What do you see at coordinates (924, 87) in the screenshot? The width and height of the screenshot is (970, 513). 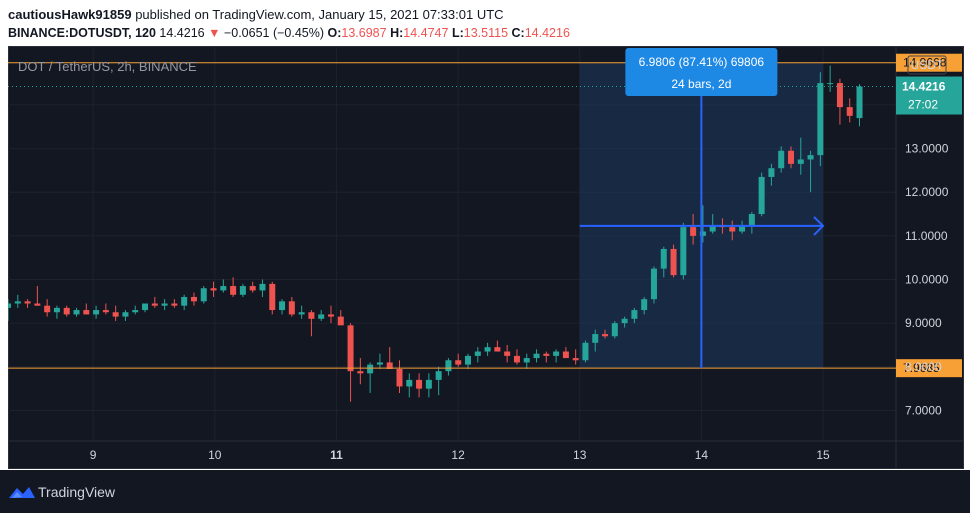 I see `last-price-label: 14.4216` at bounding box center [924, 87].